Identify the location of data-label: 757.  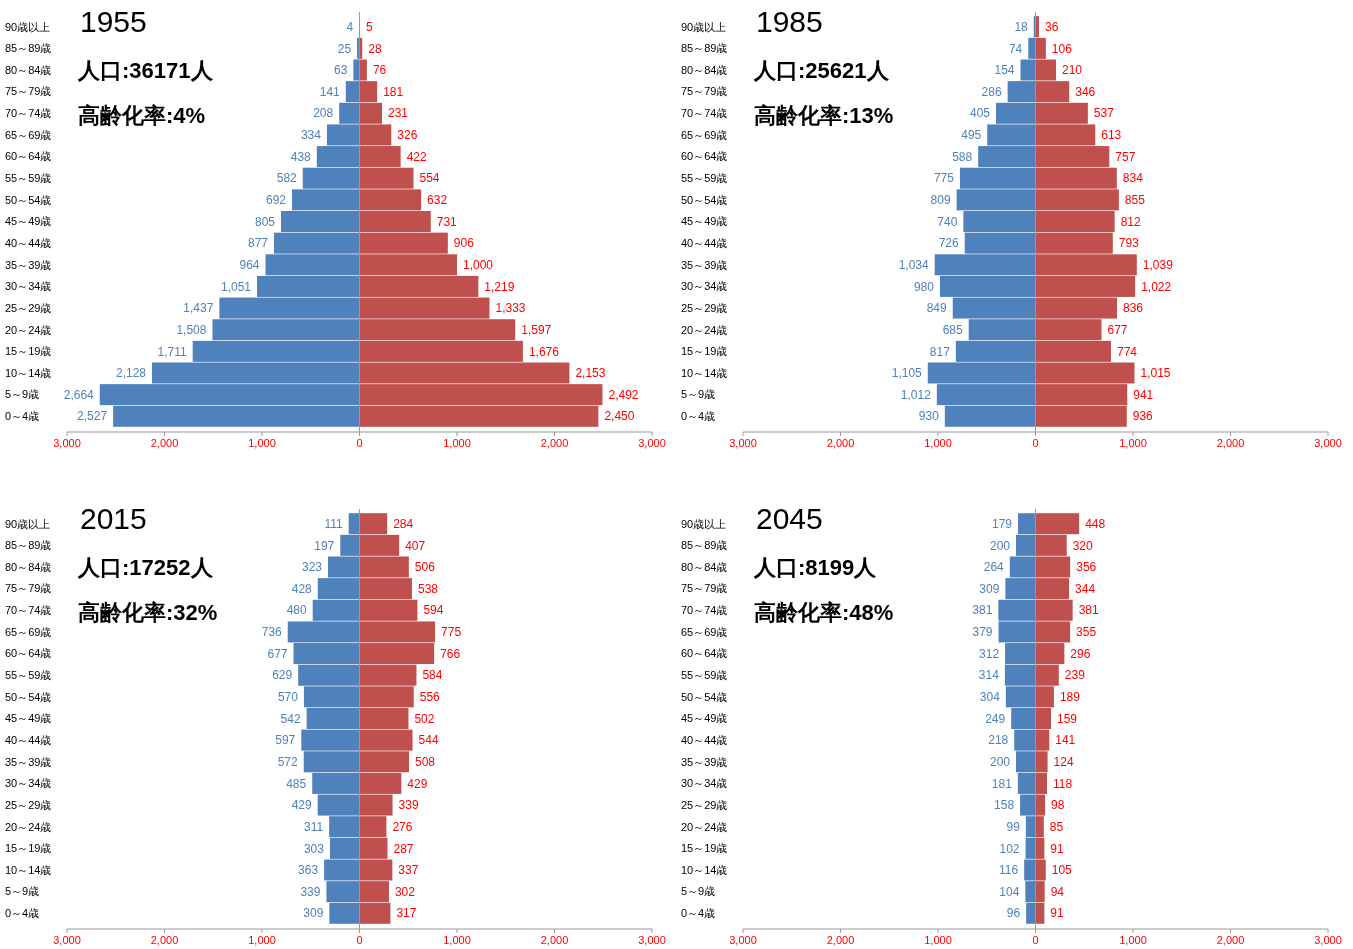
(1125, 156).